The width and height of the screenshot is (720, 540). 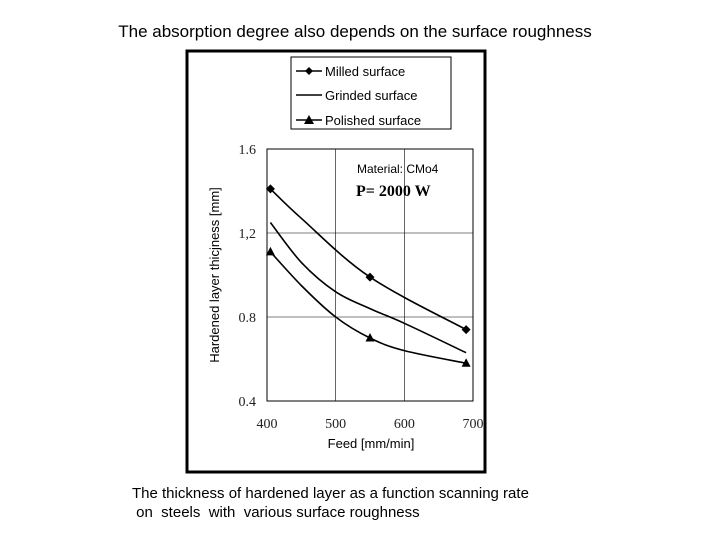 What do you see at coordinates (267, 424) in the screenshot?
I see `x-tick-label: 400` at bounding box center [267, 424].